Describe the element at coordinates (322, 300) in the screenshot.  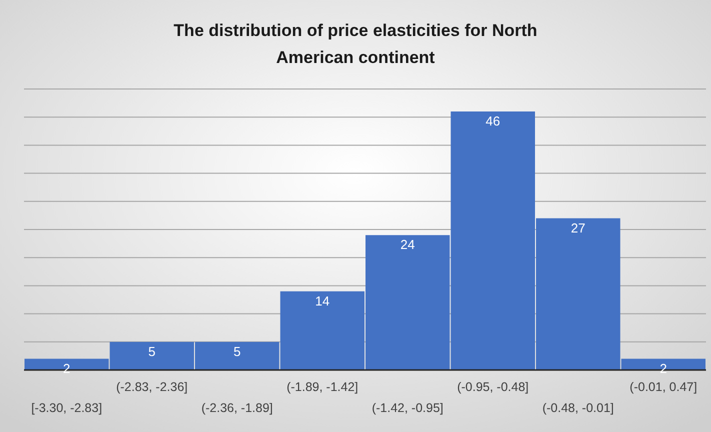
I see `data-label: 14` at that location.